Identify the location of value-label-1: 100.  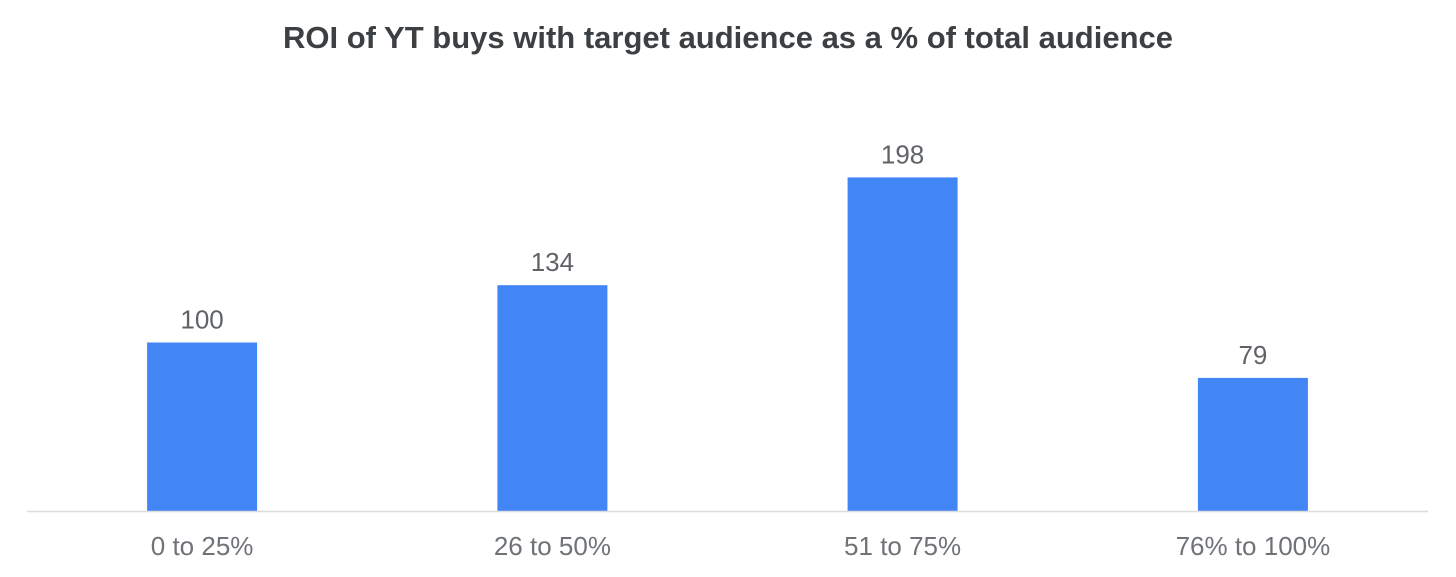
(201, 320).